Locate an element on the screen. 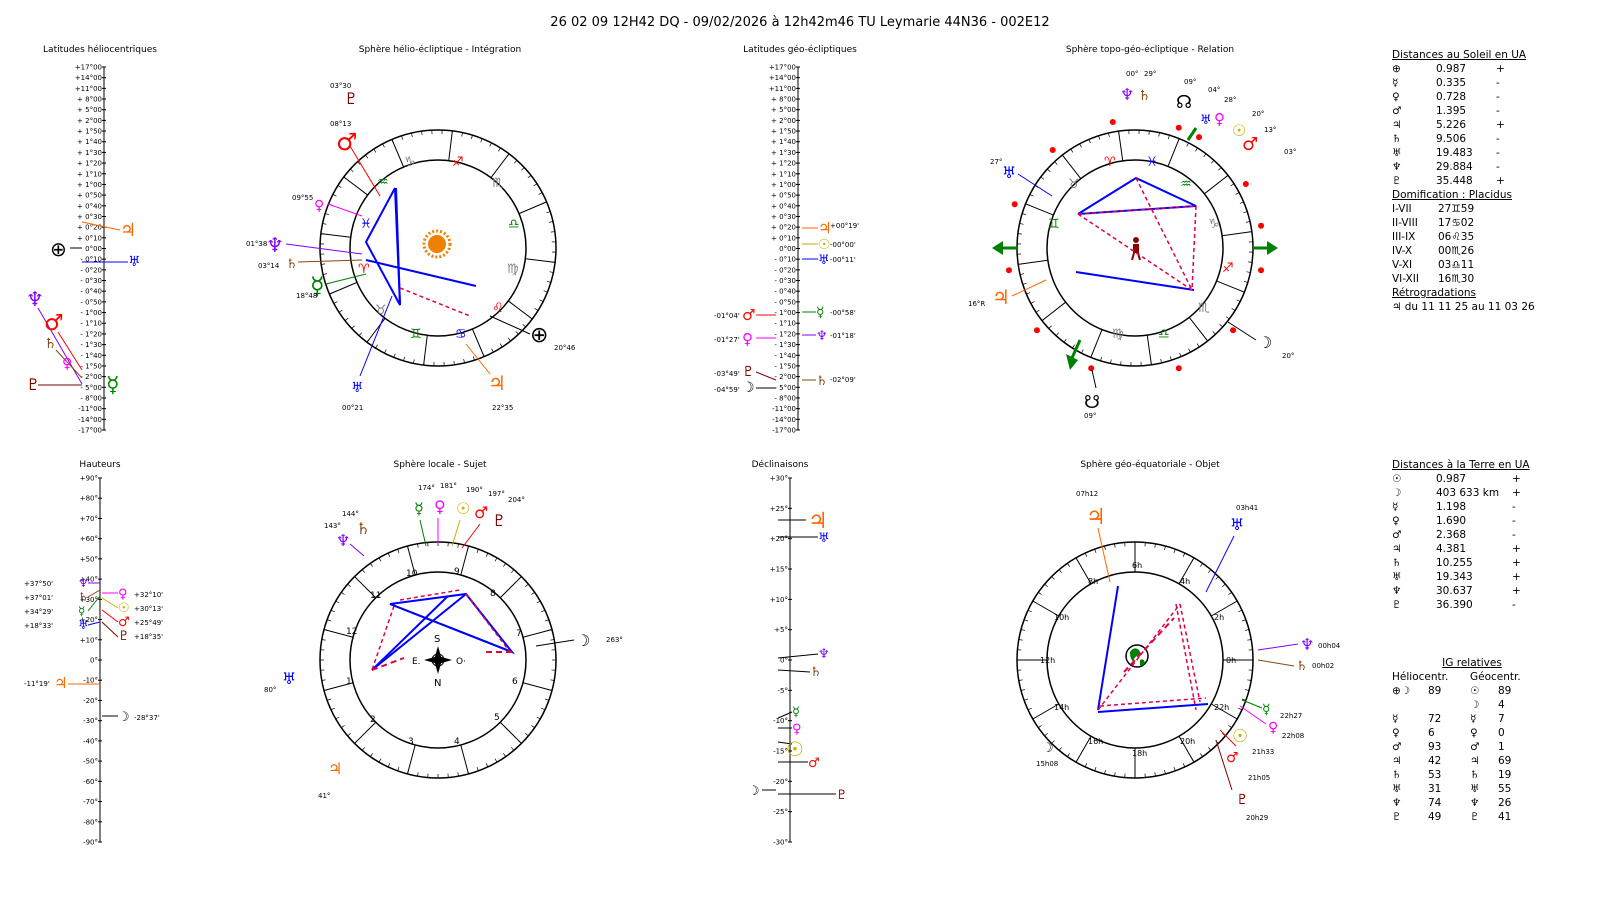 Image resolution: width=1600 pixels, height=900 pixels. degree-label: 09° is located at coordinates (1090, 416).